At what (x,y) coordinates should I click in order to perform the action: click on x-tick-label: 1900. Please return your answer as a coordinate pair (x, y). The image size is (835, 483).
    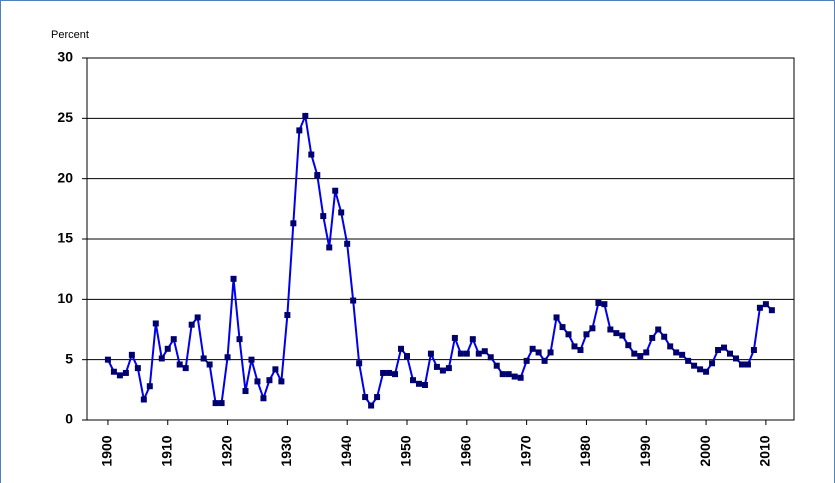
    Looking at the image, I should click on (107, 450).